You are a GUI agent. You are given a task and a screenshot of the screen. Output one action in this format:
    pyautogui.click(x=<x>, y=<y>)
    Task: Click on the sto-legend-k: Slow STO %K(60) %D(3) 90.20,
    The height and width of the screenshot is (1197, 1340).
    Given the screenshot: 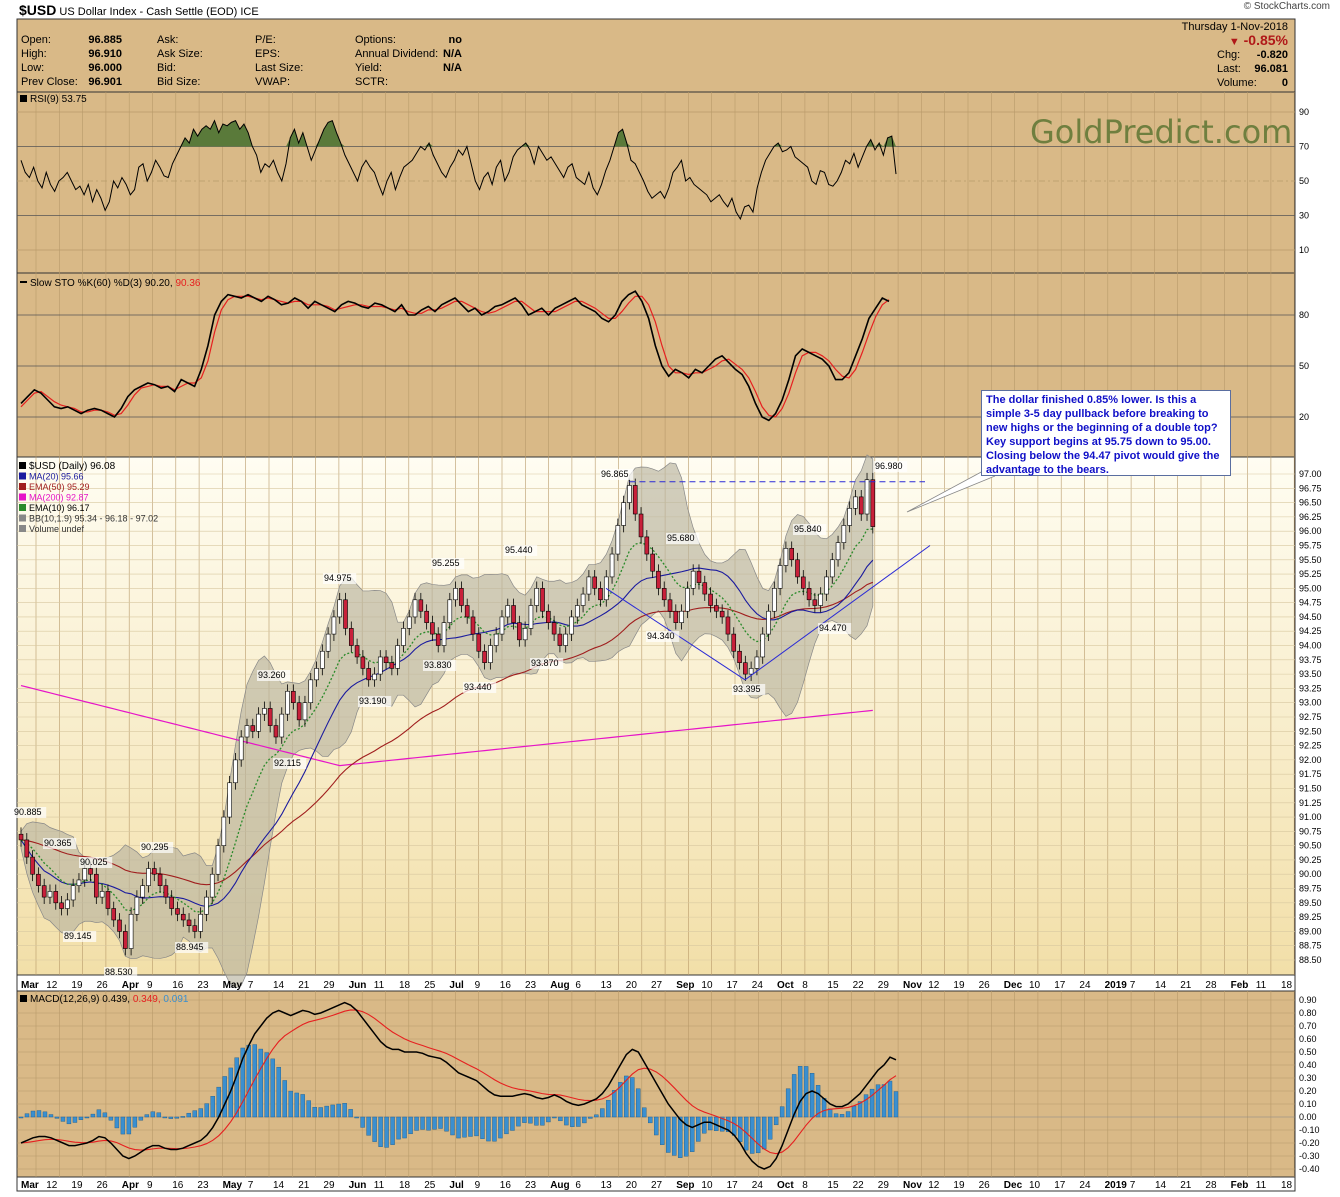 What is the action you would take?
    pyautogui.click(x=102, y=283)
    